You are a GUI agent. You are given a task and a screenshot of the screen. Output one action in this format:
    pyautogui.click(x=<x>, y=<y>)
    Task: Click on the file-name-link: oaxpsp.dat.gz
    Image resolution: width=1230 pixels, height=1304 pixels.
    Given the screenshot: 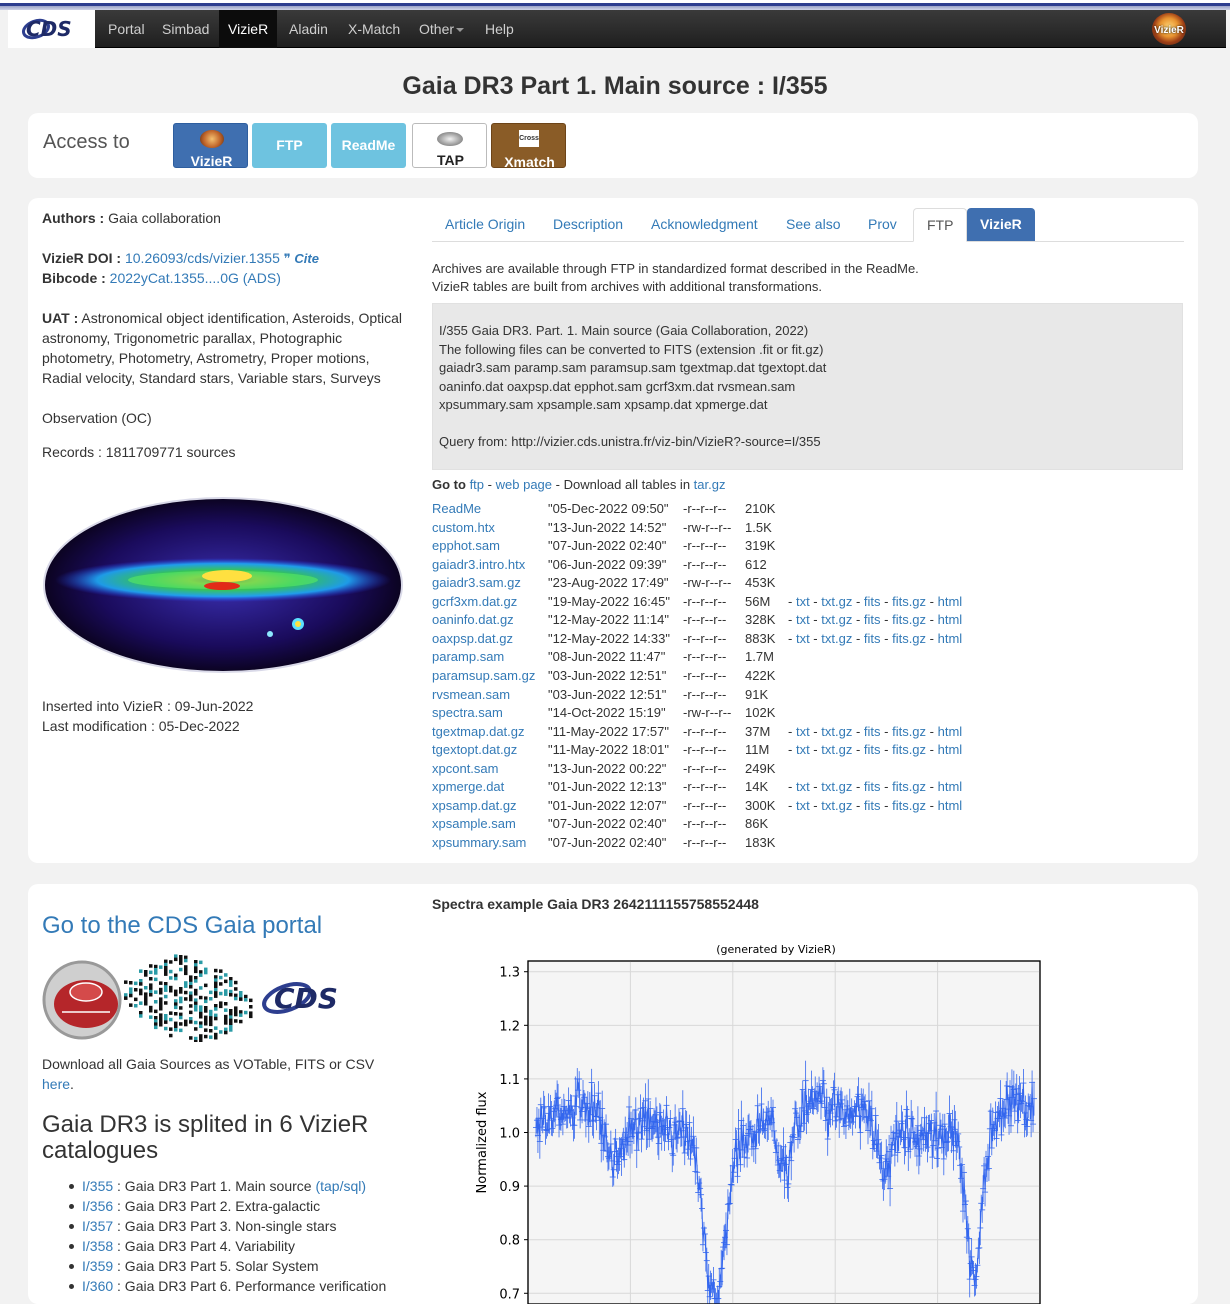 What is the action you would take?
    pyautogui.click(x=472, y=638)
    